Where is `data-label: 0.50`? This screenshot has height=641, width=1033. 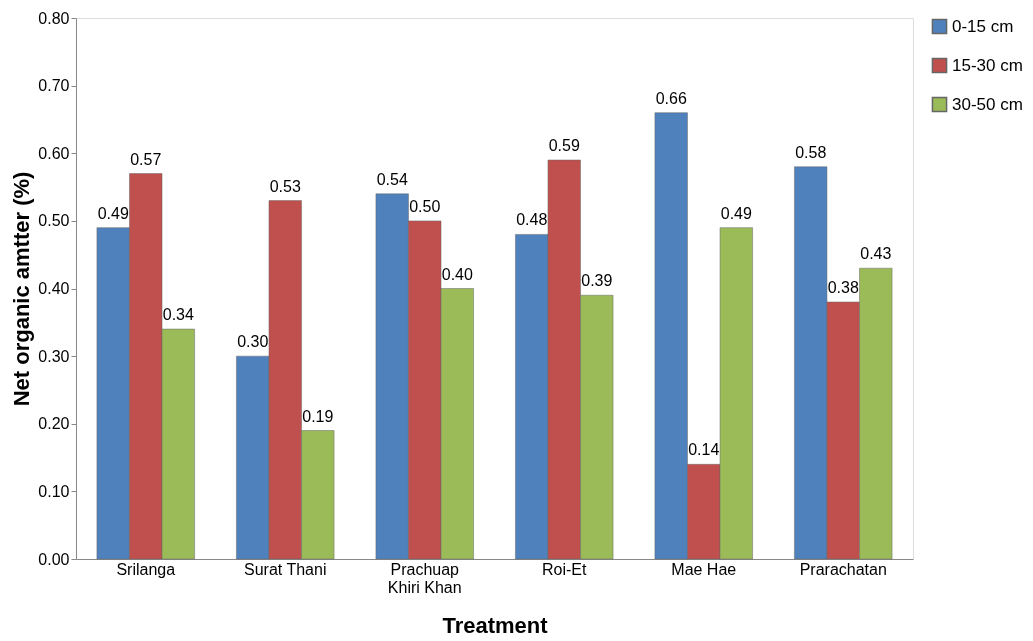 data-label: 0.50 is located at coordinates (425, 206).